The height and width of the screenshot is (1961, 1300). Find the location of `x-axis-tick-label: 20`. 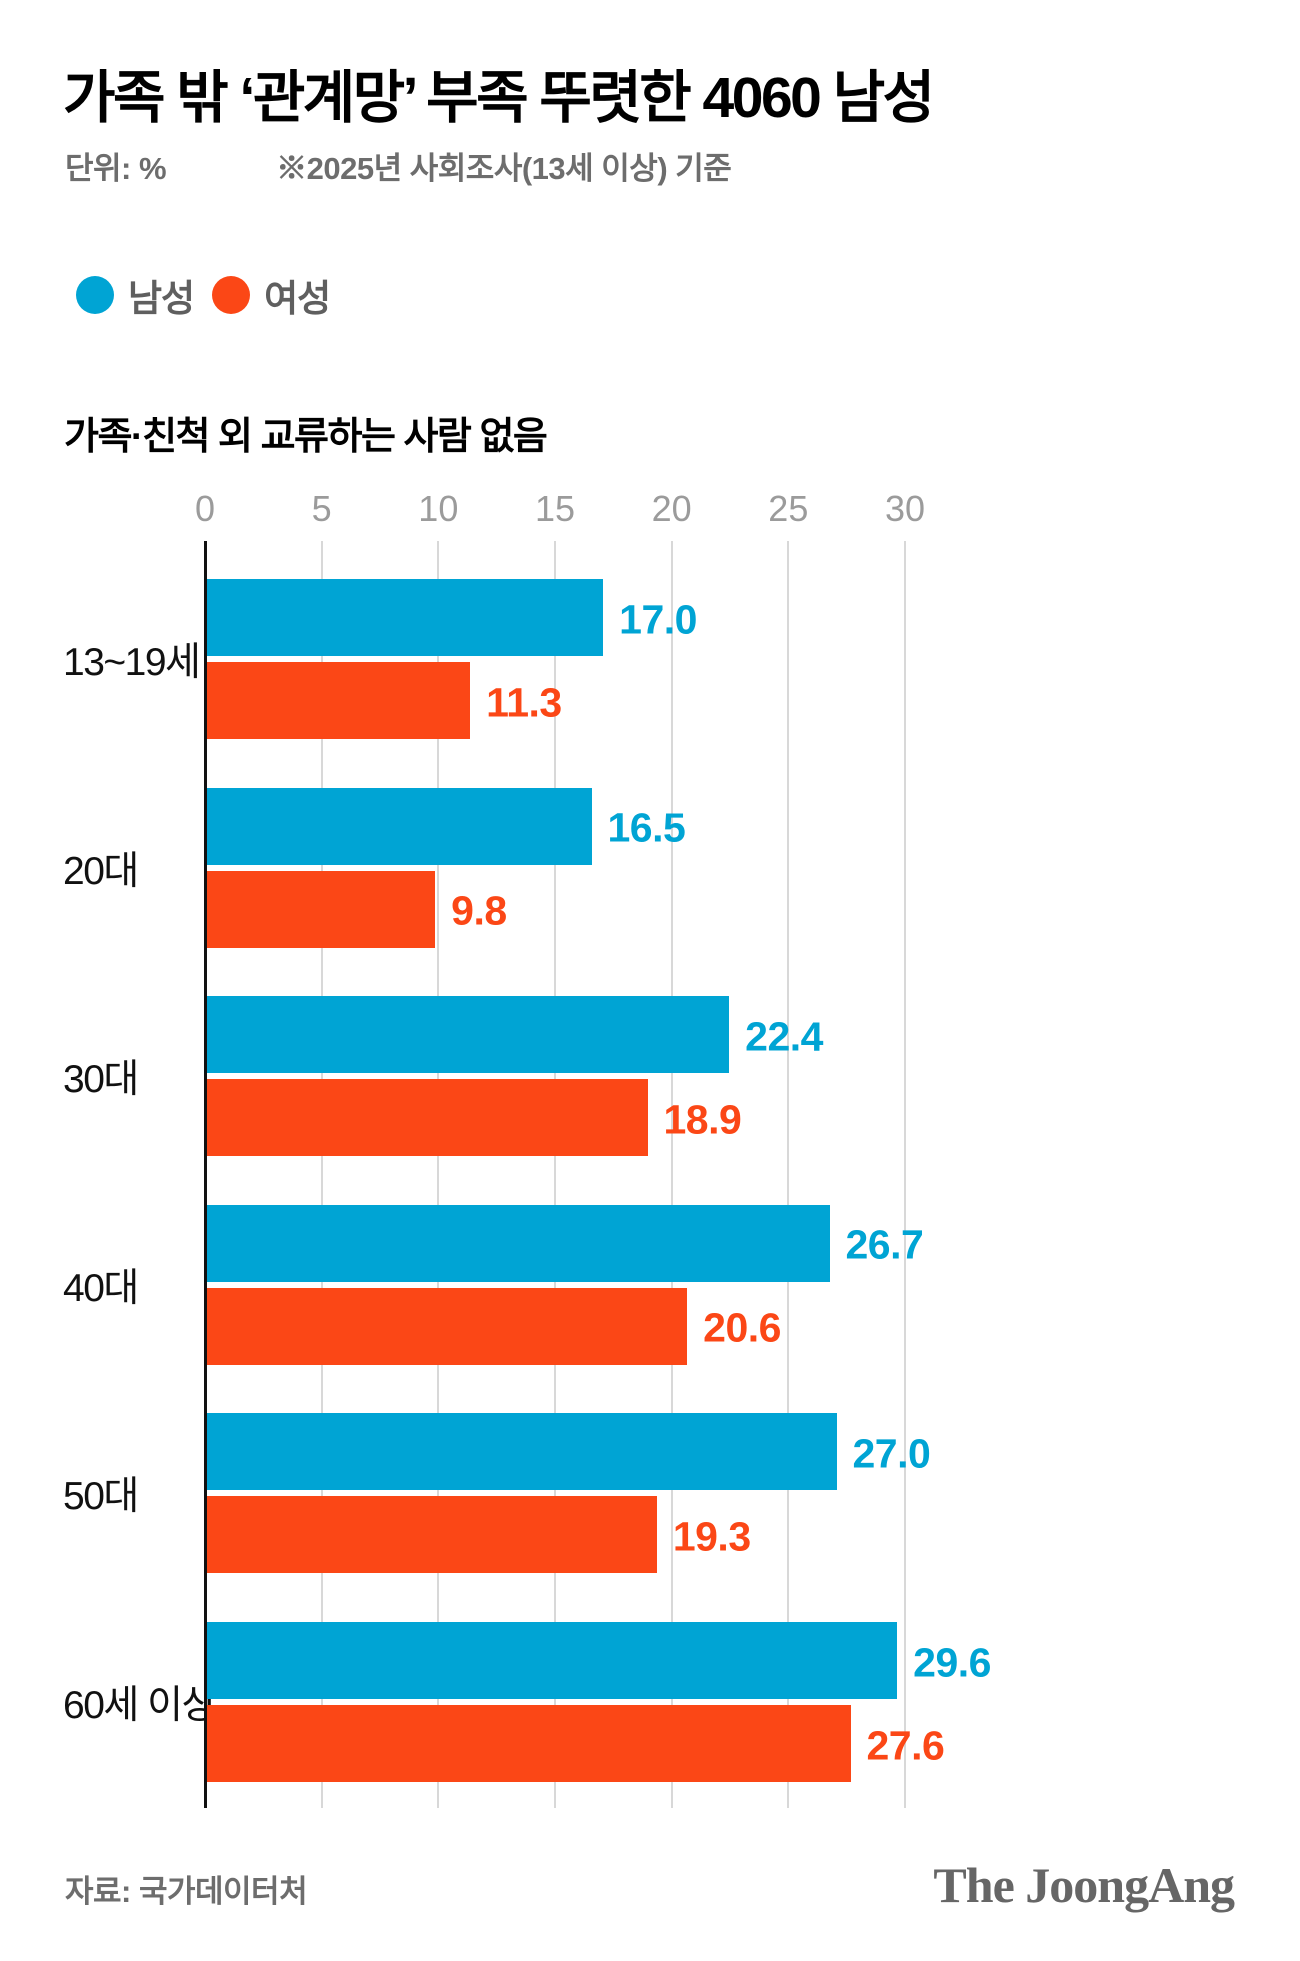

x-axis-tick-label: 20 is located at coordinates (671, 508).